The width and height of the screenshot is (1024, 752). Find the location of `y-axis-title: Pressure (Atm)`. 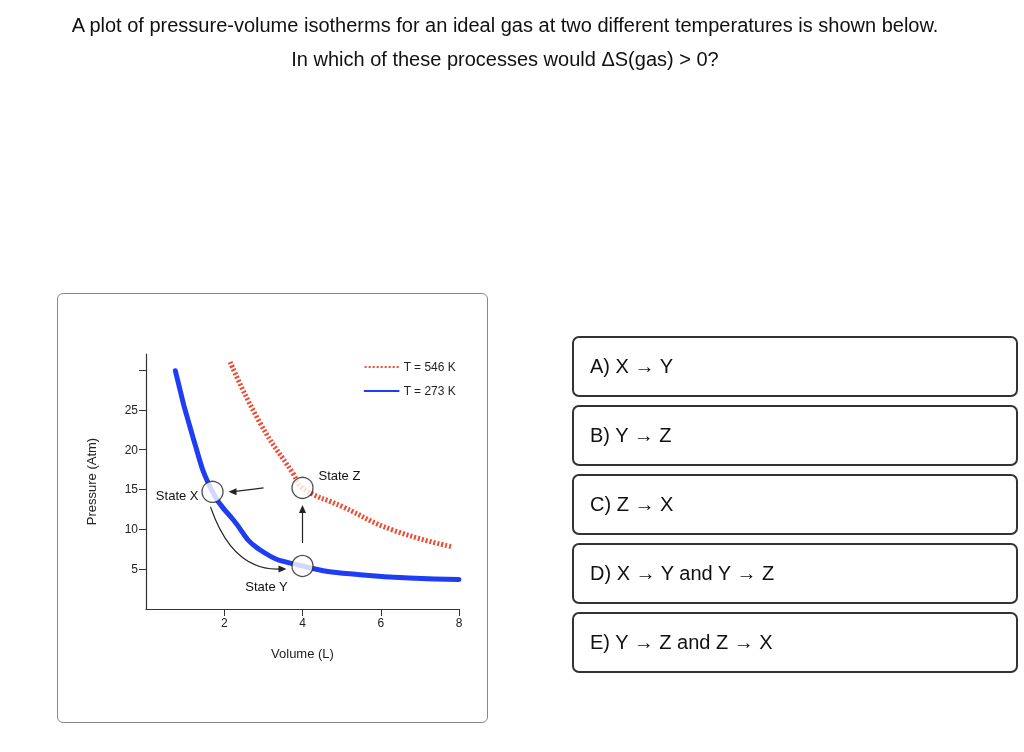

y-axis-title: Pressure (Atm) is located at coordinates (91, 481).